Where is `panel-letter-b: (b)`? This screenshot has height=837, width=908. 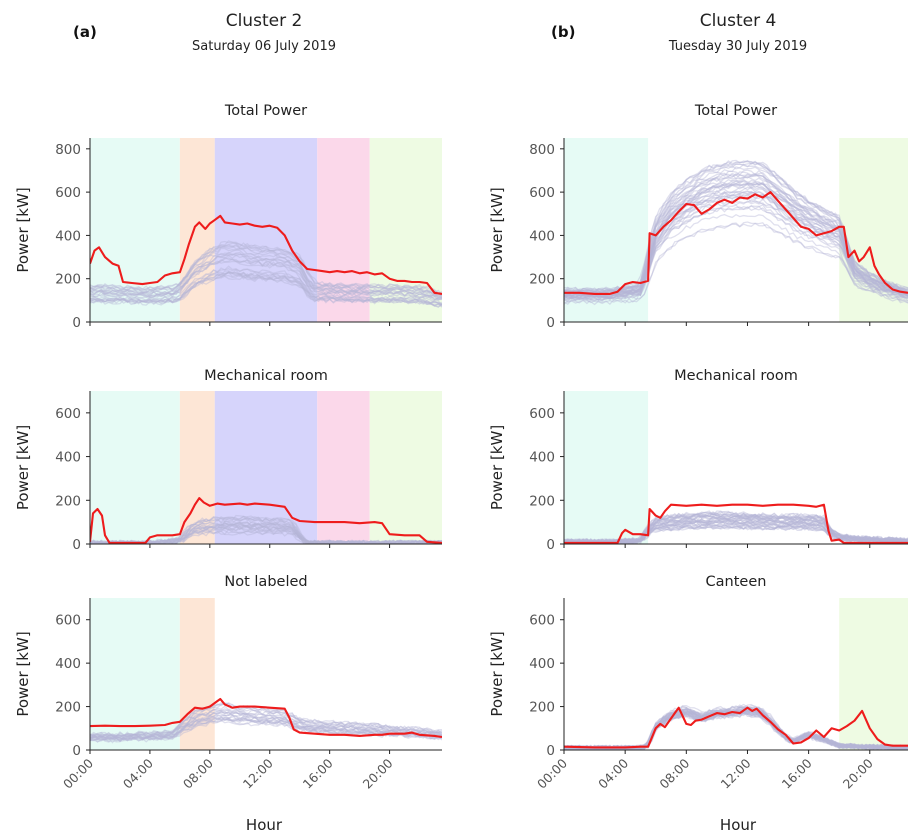
panel-letter-b: (b) is located at coordinates (563, 32).